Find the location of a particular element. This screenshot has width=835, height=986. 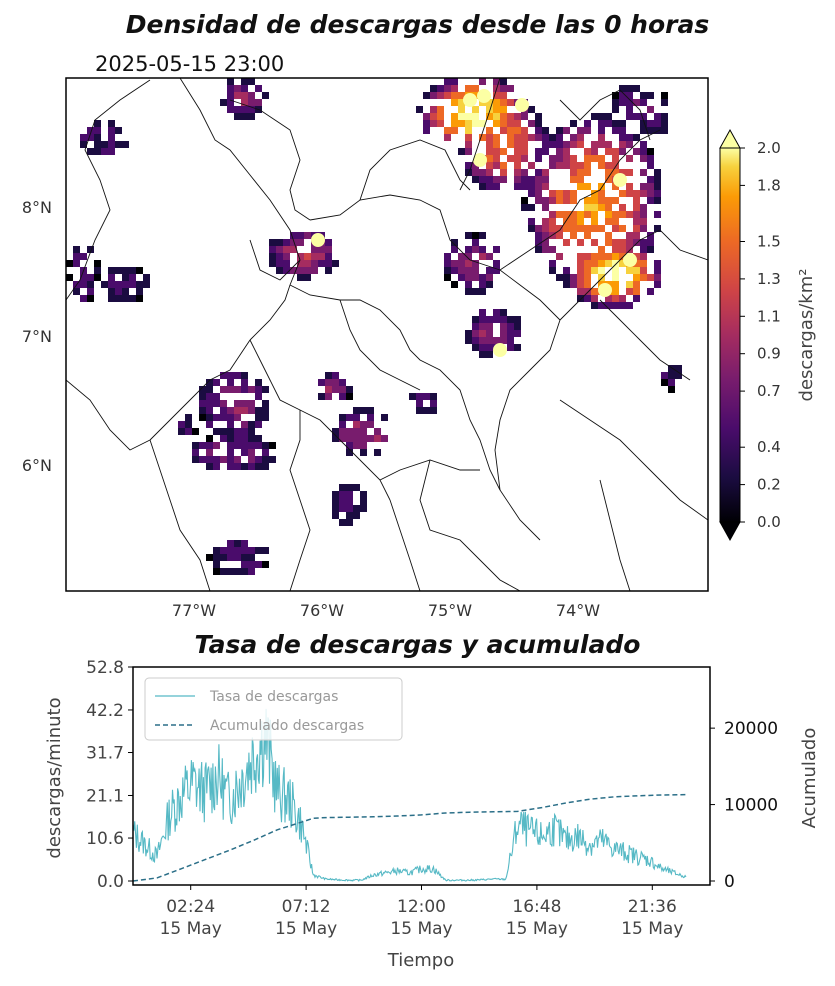

y2-tick-label: 20000 is located at coordinates (751, 729).